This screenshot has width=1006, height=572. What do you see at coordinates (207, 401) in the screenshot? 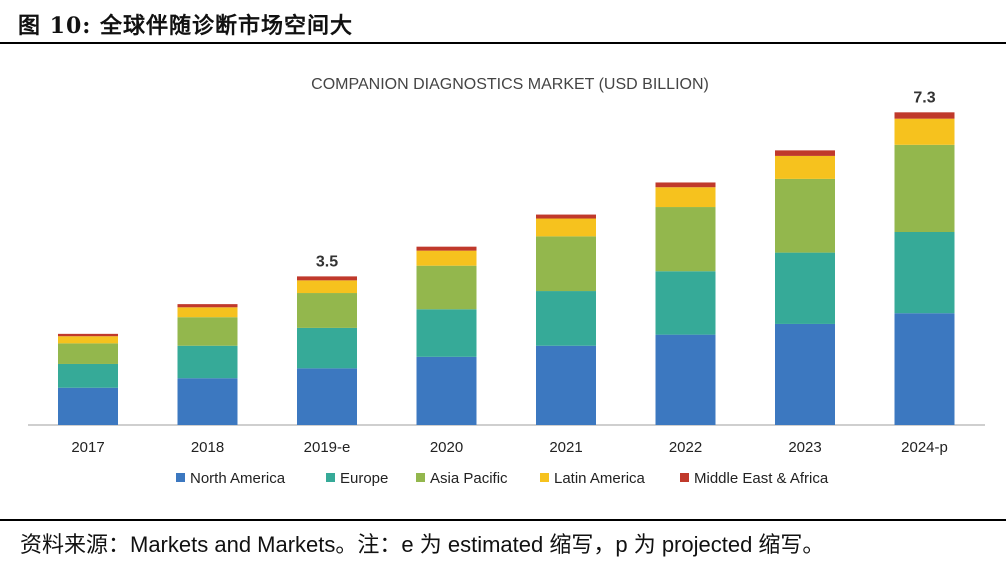
I see `bar-2018-north-america` at bounding box center [207, 401].